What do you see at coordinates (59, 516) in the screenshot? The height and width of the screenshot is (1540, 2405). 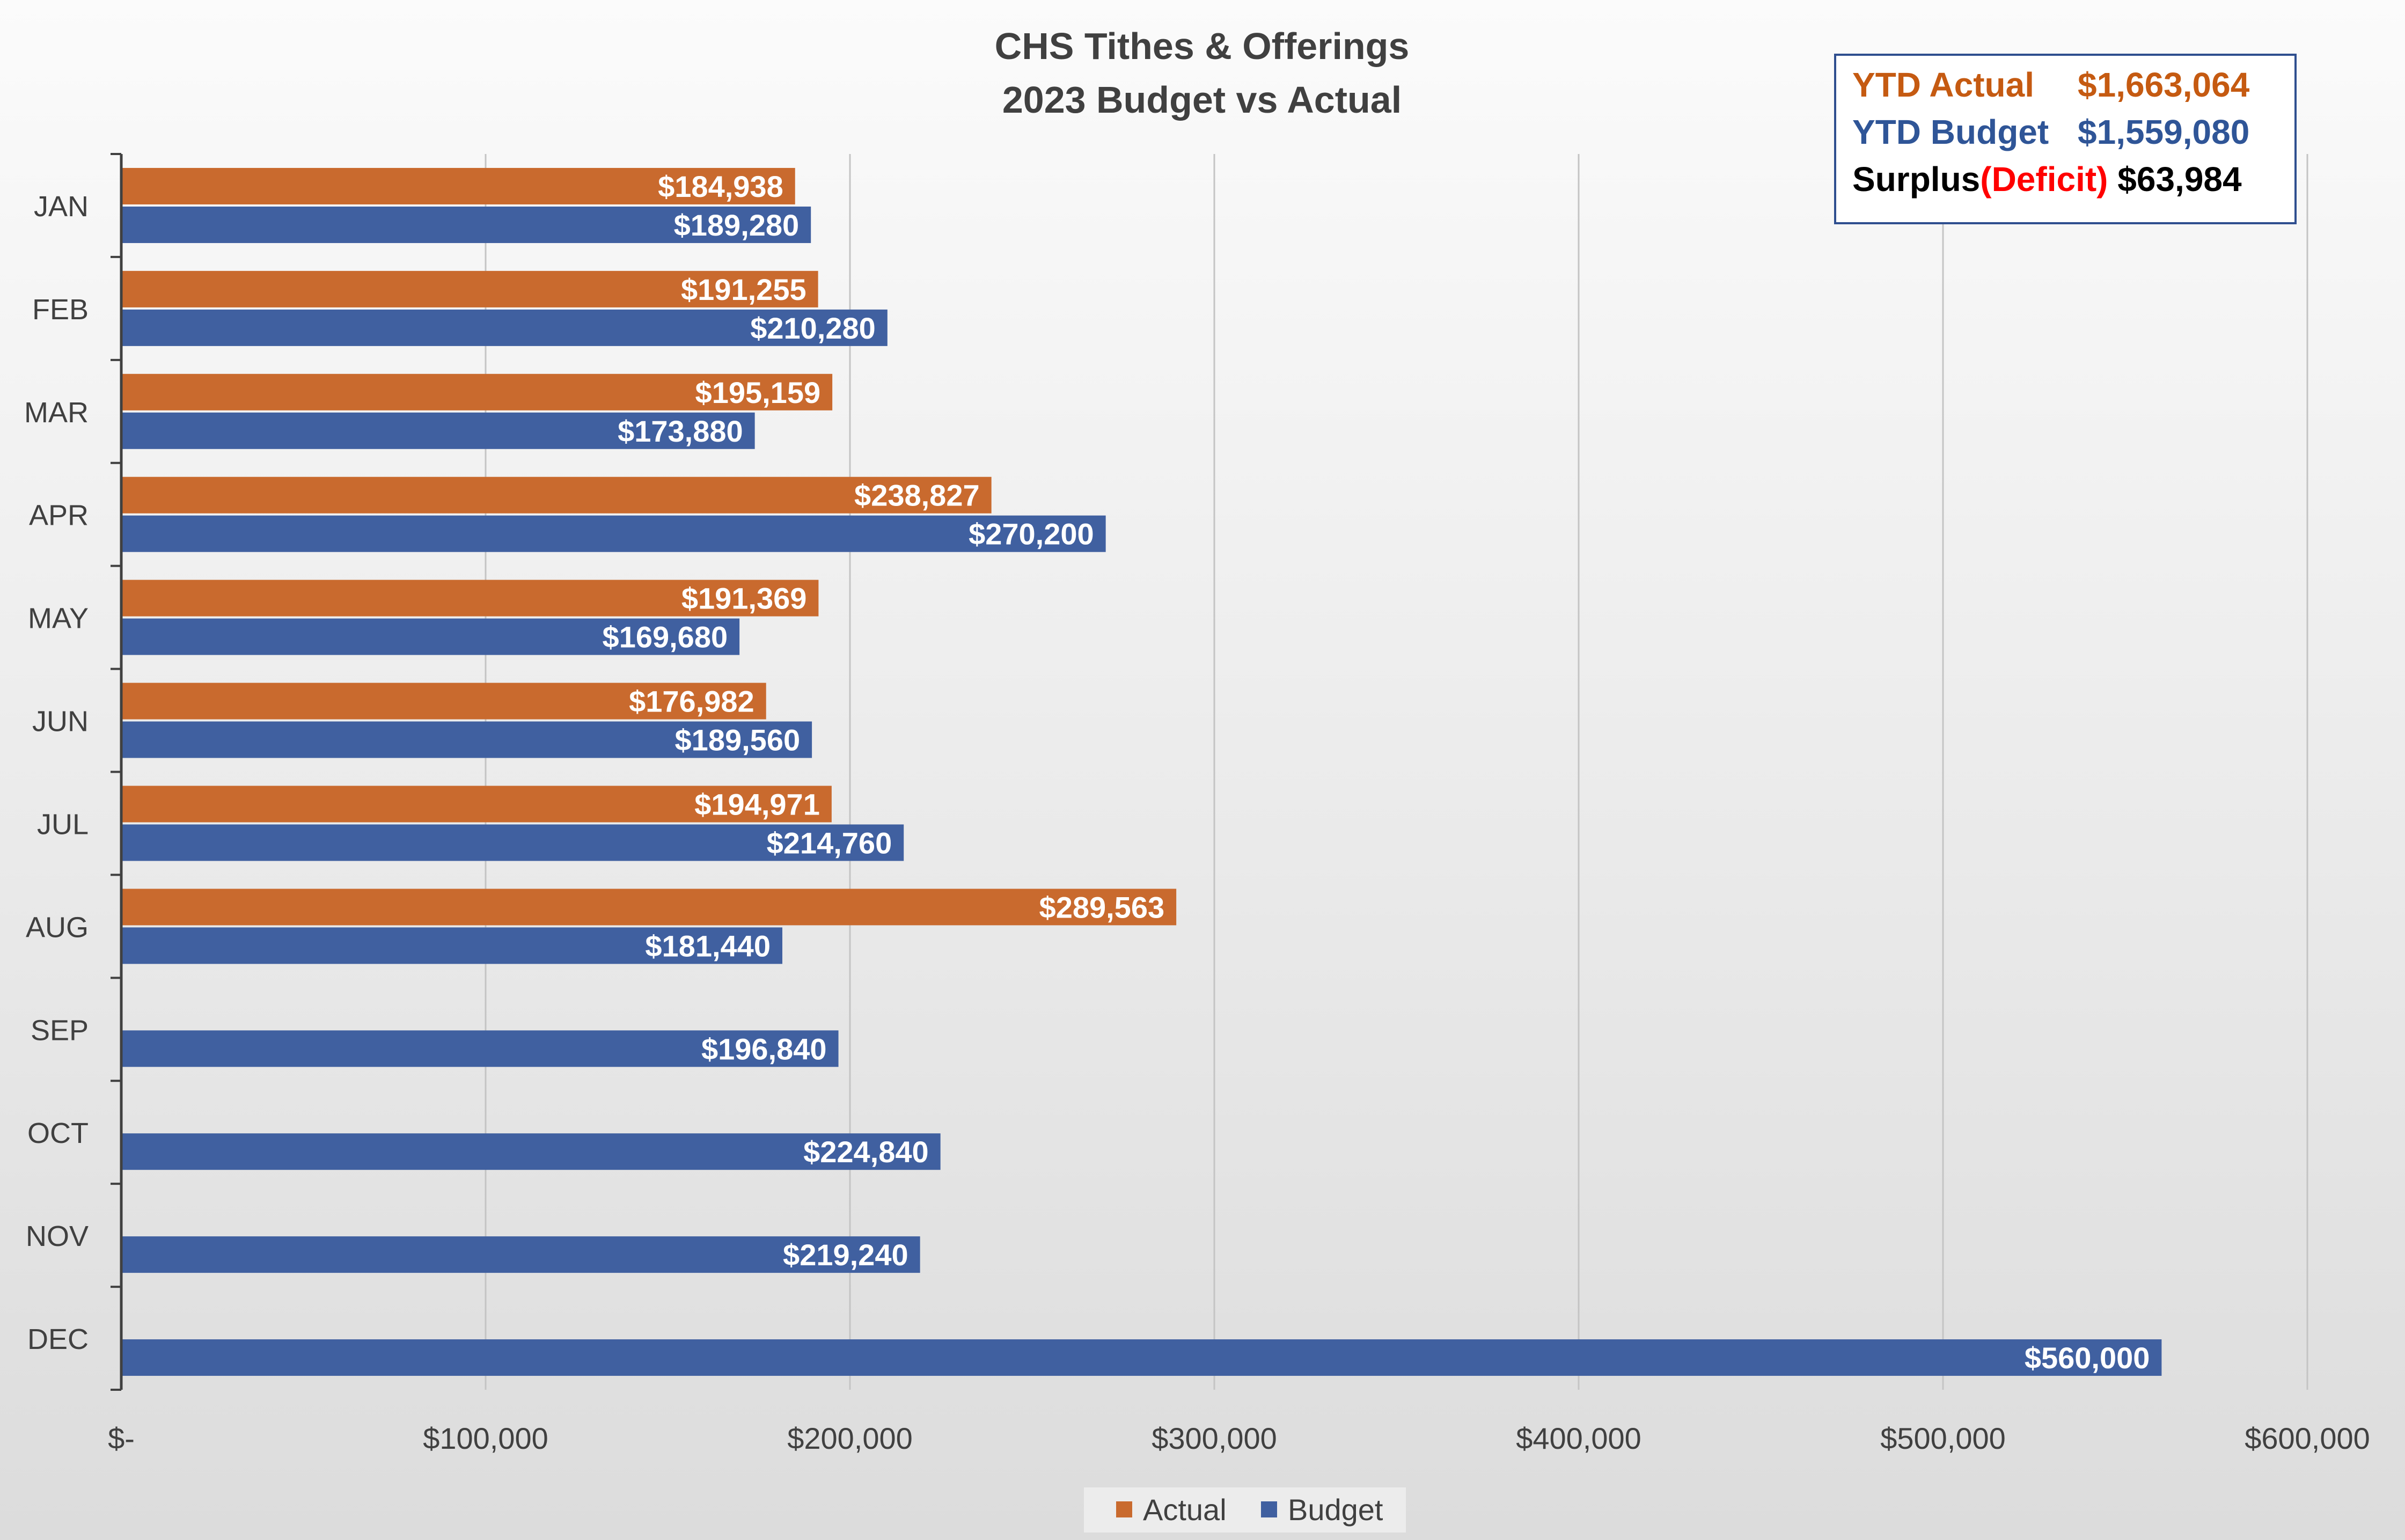 I see `category-label-apr: APR` at bounding box center [59, 516].